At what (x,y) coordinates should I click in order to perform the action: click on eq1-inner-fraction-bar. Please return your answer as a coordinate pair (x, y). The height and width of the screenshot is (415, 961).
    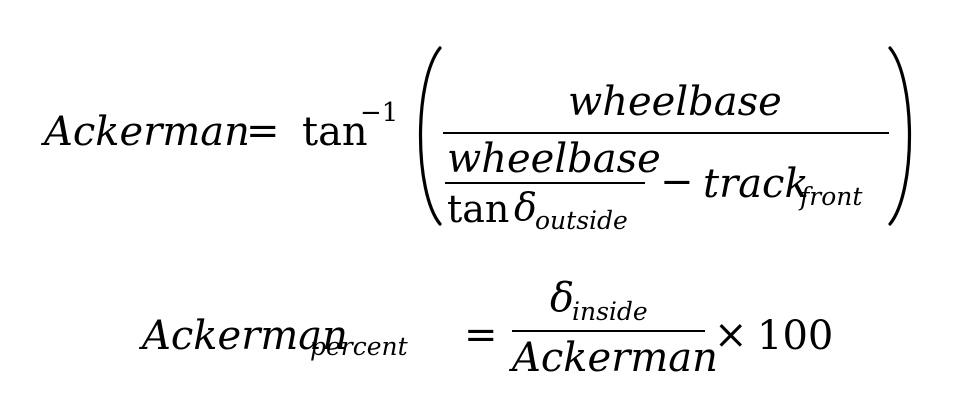
    Looking at the image, I should click on (545, 183).